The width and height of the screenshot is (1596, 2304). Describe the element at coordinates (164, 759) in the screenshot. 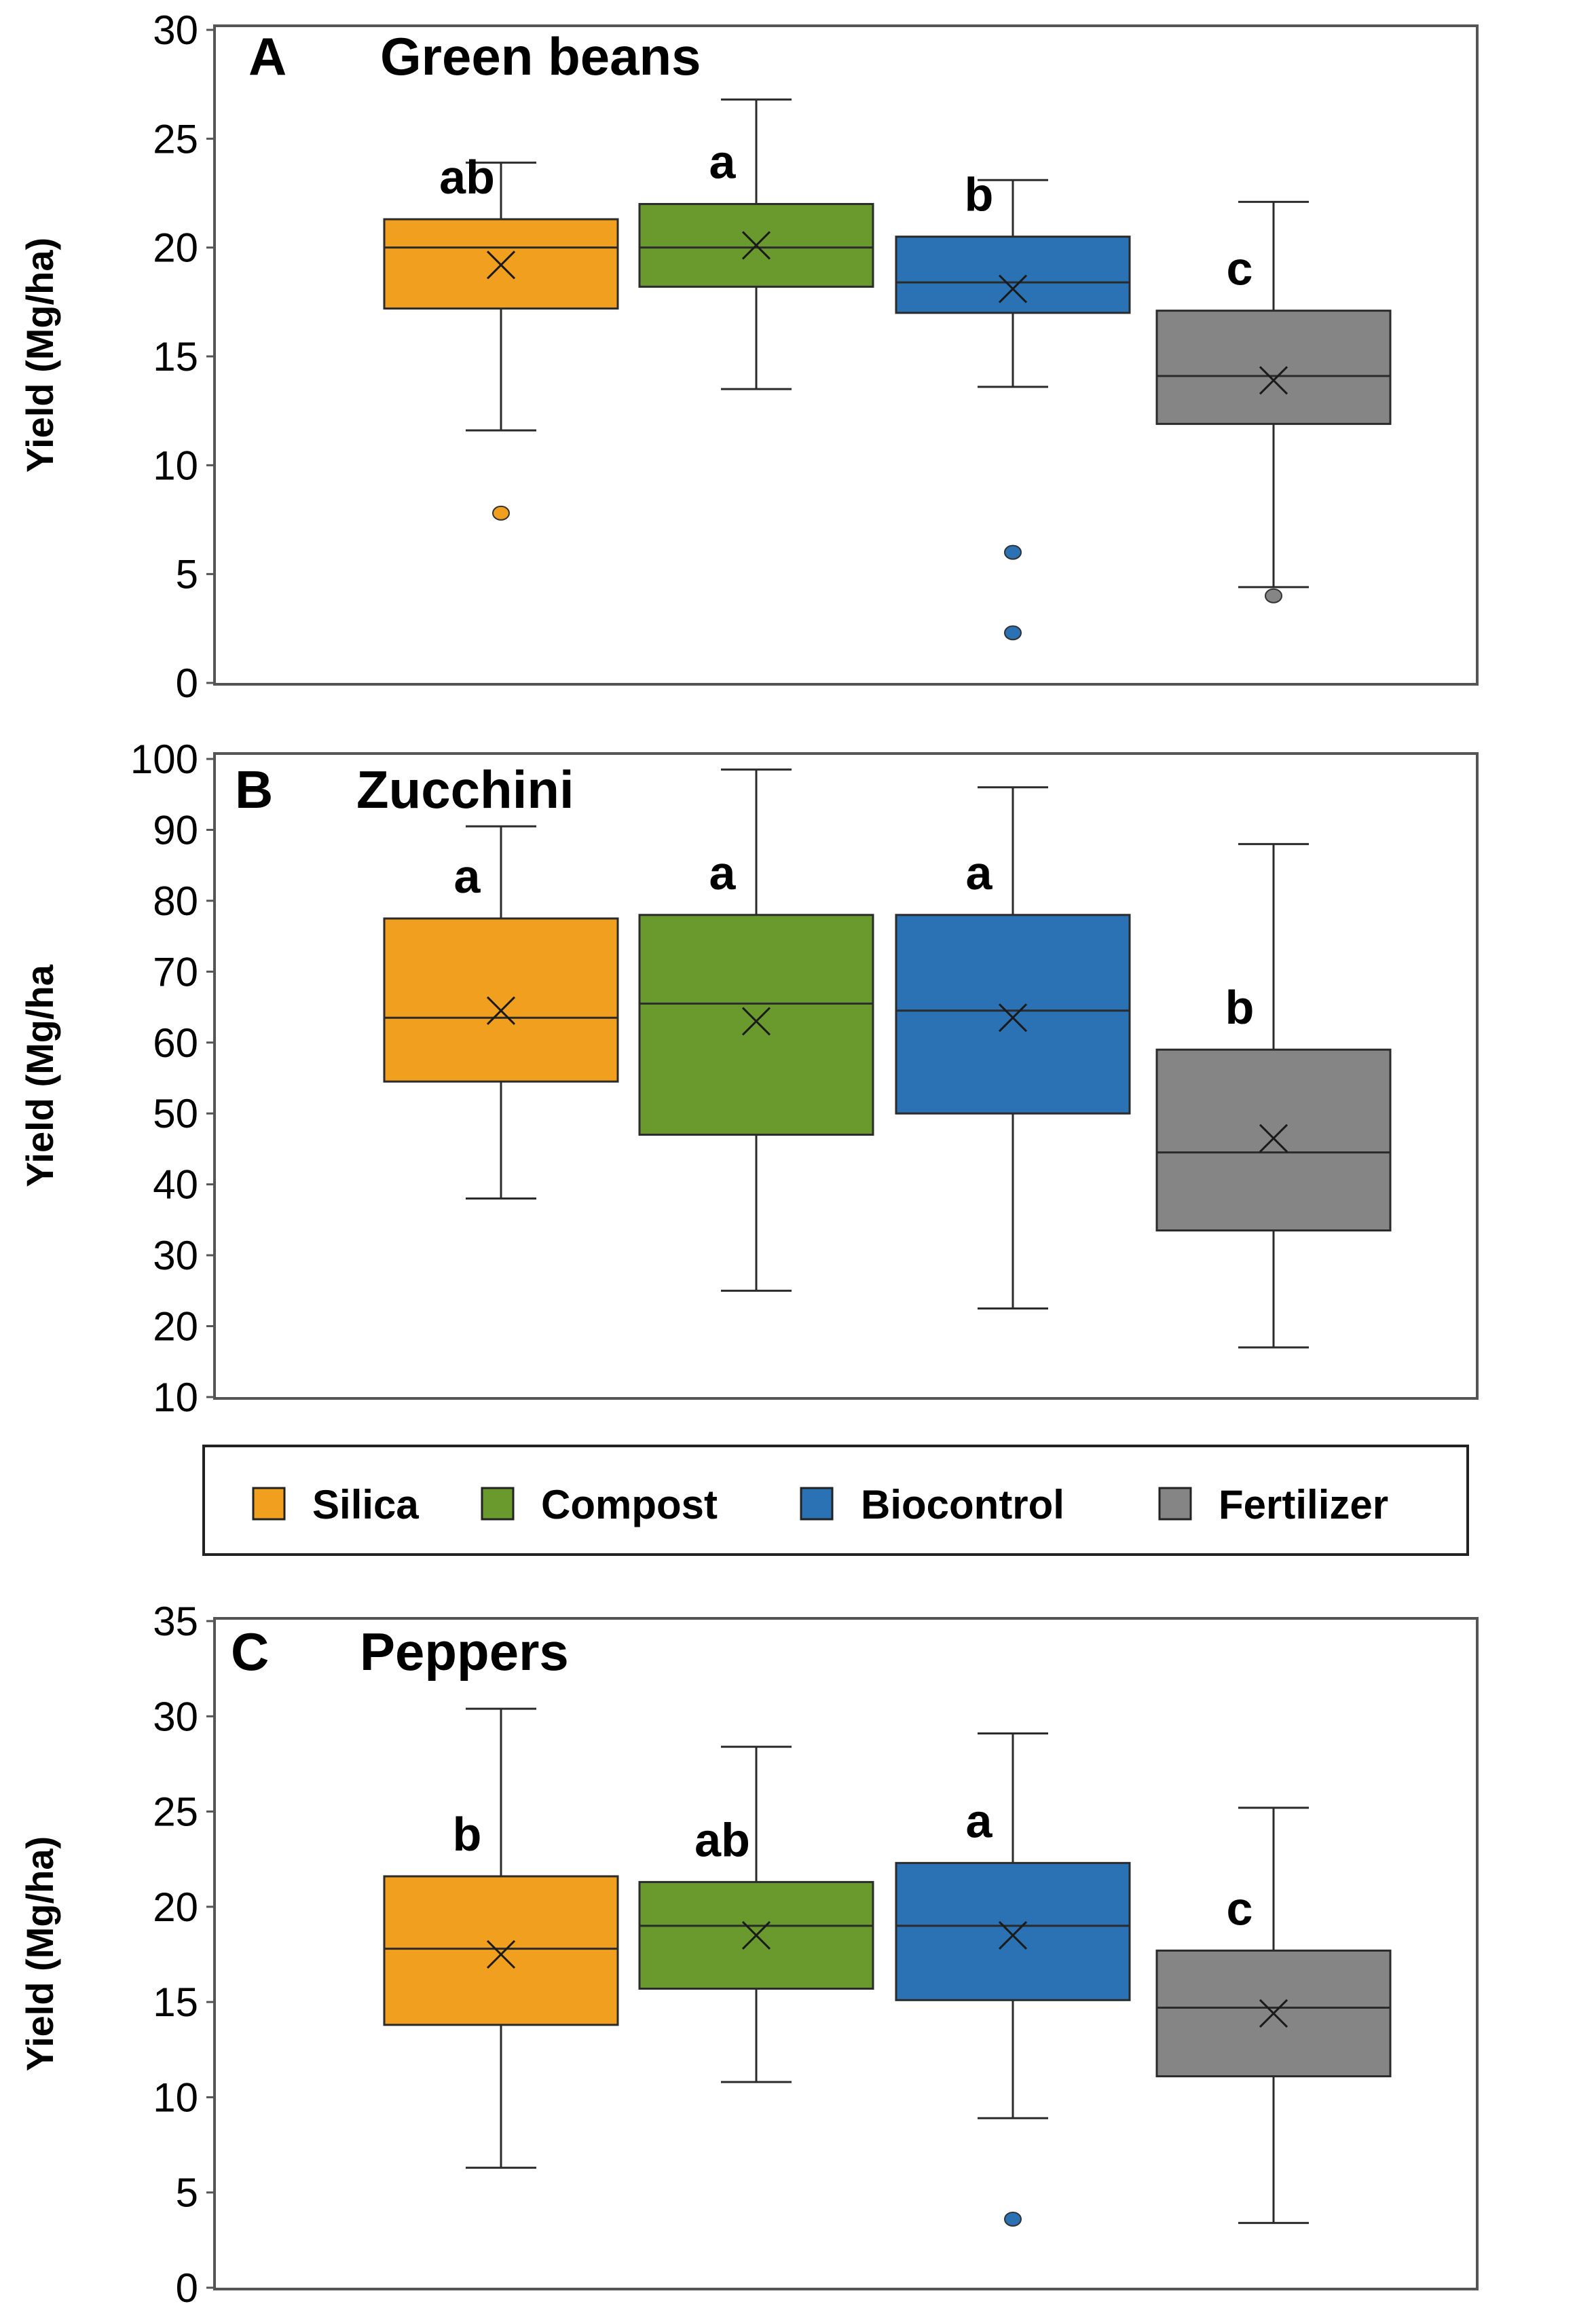

I see `y-tick-label: 100` at that location.